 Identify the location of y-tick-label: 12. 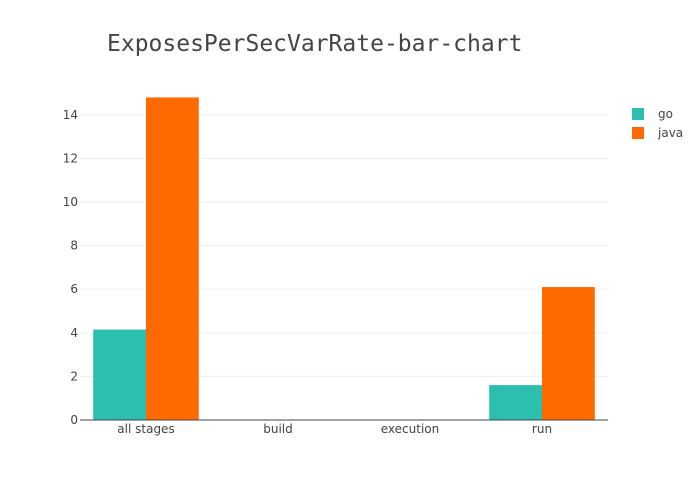
(70, 158).